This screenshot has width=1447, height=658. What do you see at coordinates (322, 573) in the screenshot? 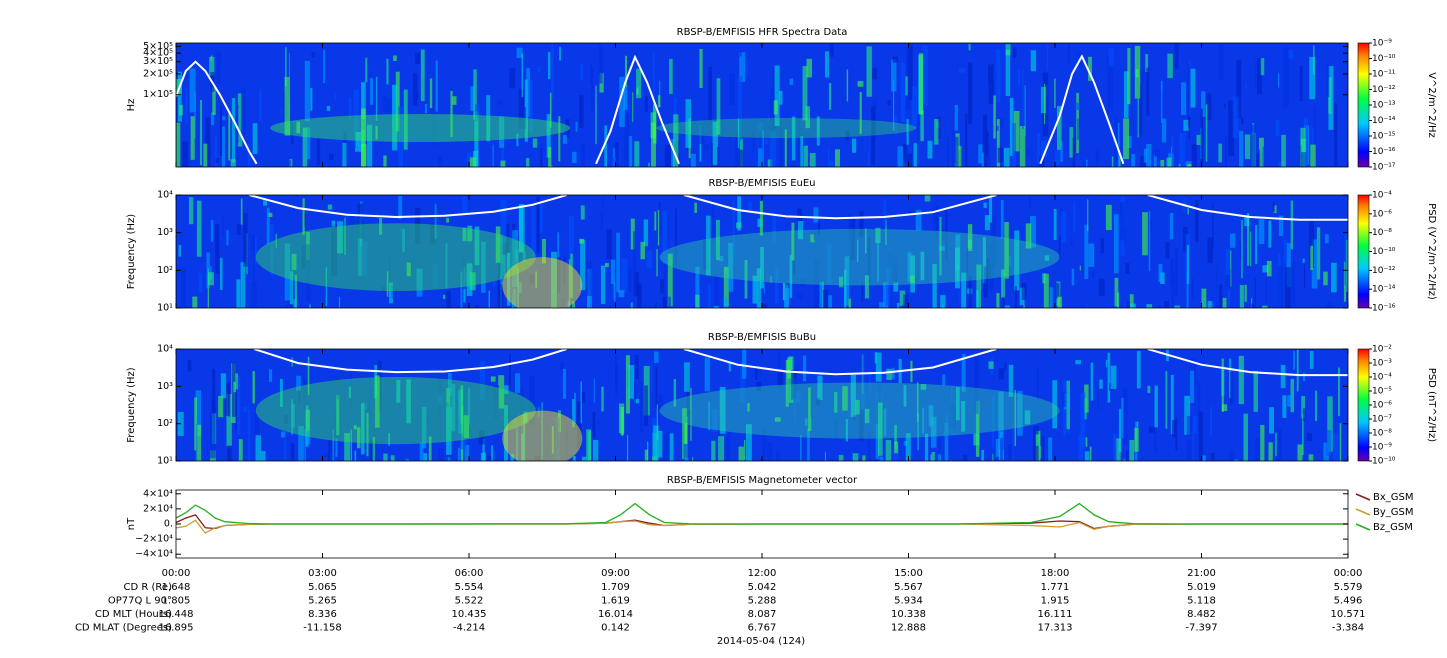
I see `x-tick-label: 03:00` at bounding box center [322, 573].